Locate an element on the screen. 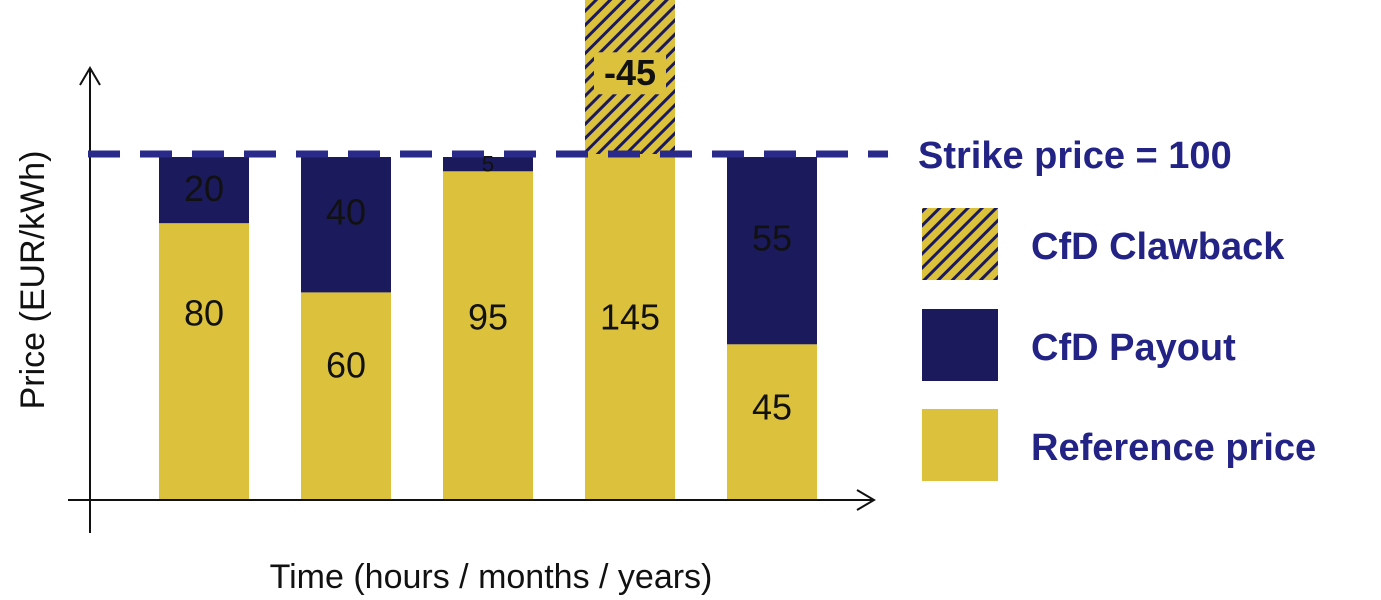 Image resolution: width=1381 pixels, height=600 pixels. legend-item-clawback: CfD Clawback is located at coordinates (1103, 244).